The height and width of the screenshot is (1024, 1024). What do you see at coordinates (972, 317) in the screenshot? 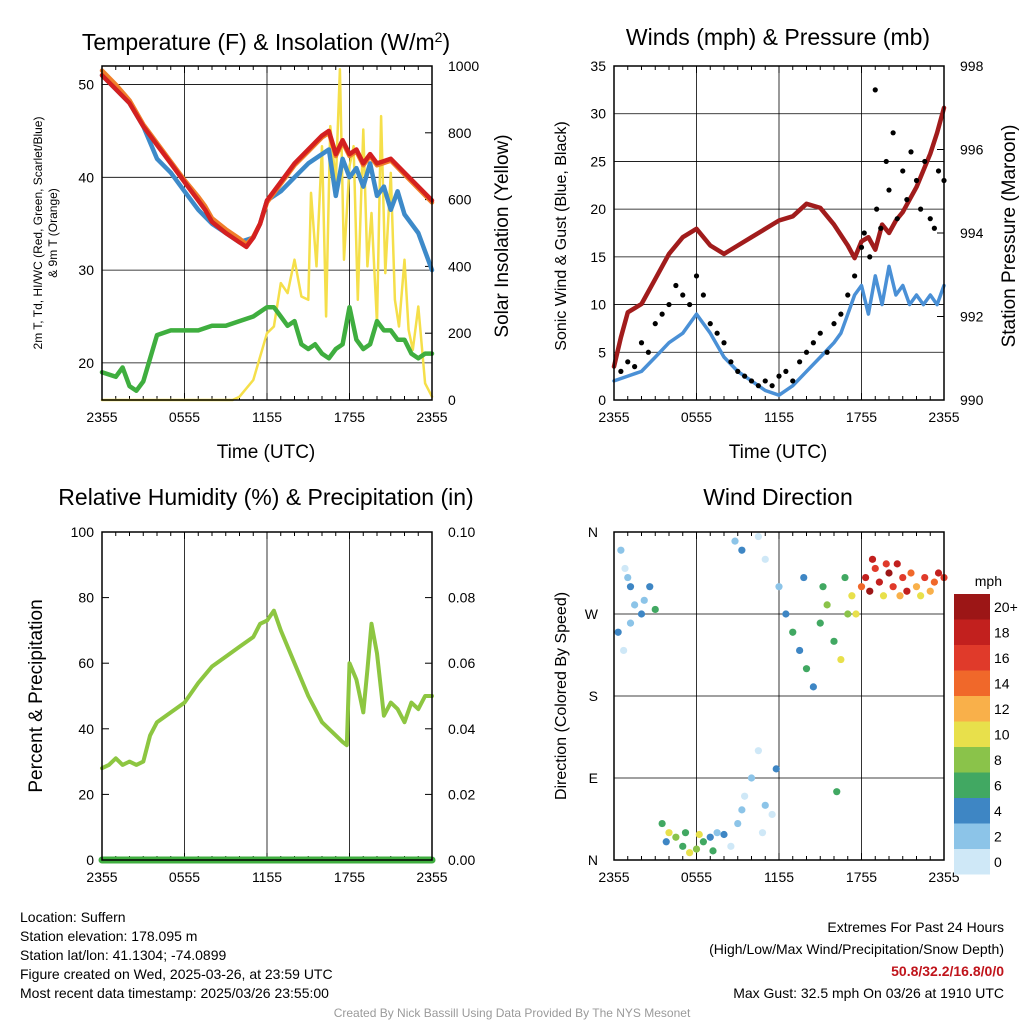
I see `wind-y2tick-label: 992` at bounding box center [972, 317].